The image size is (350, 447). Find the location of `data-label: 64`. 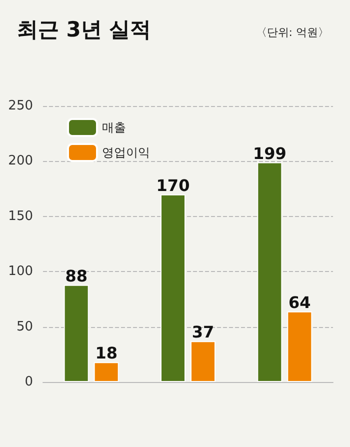

data-label: 64 is located at coordinates (299, 302).